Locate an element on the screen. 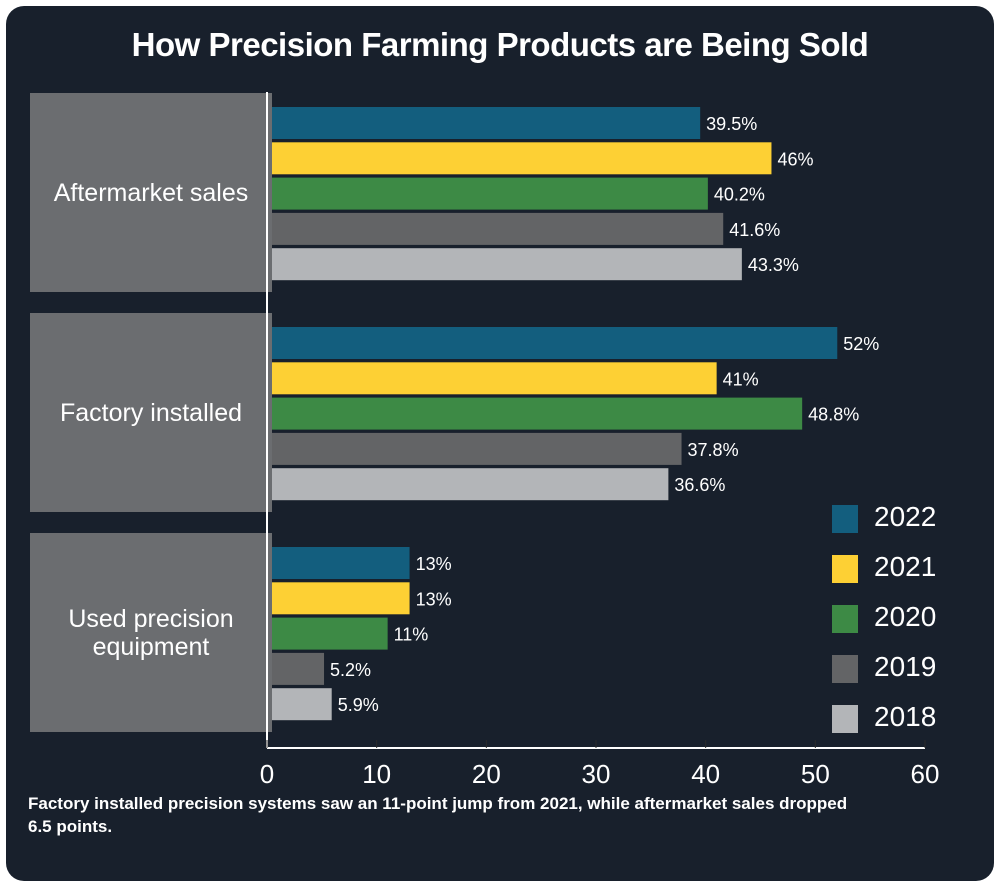 Image resolution: width=1000 pixels, height=887 pixels. legend-swatch-2022 is located at coordinates (845, 519).